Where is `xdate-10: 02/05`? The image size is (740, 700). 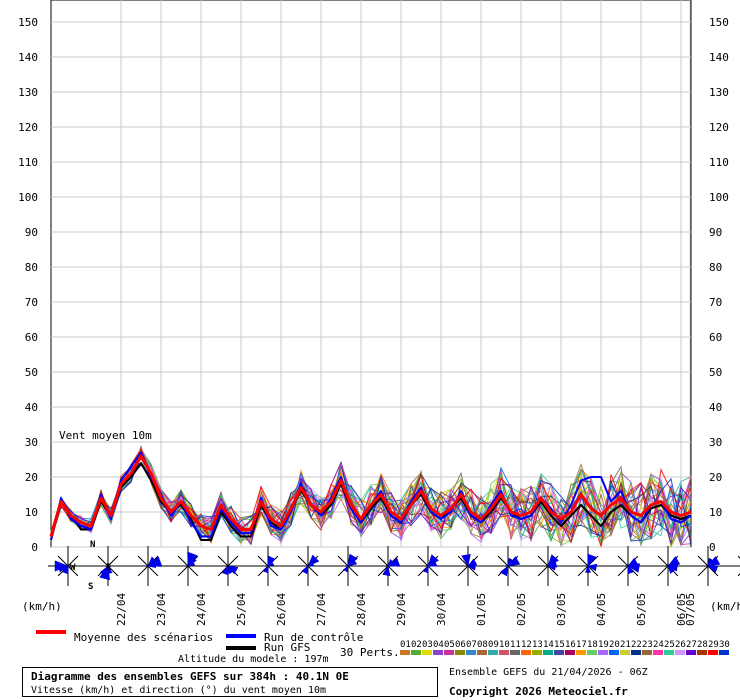
xdate-10: 02/05 is located at coordinates (521, 609).